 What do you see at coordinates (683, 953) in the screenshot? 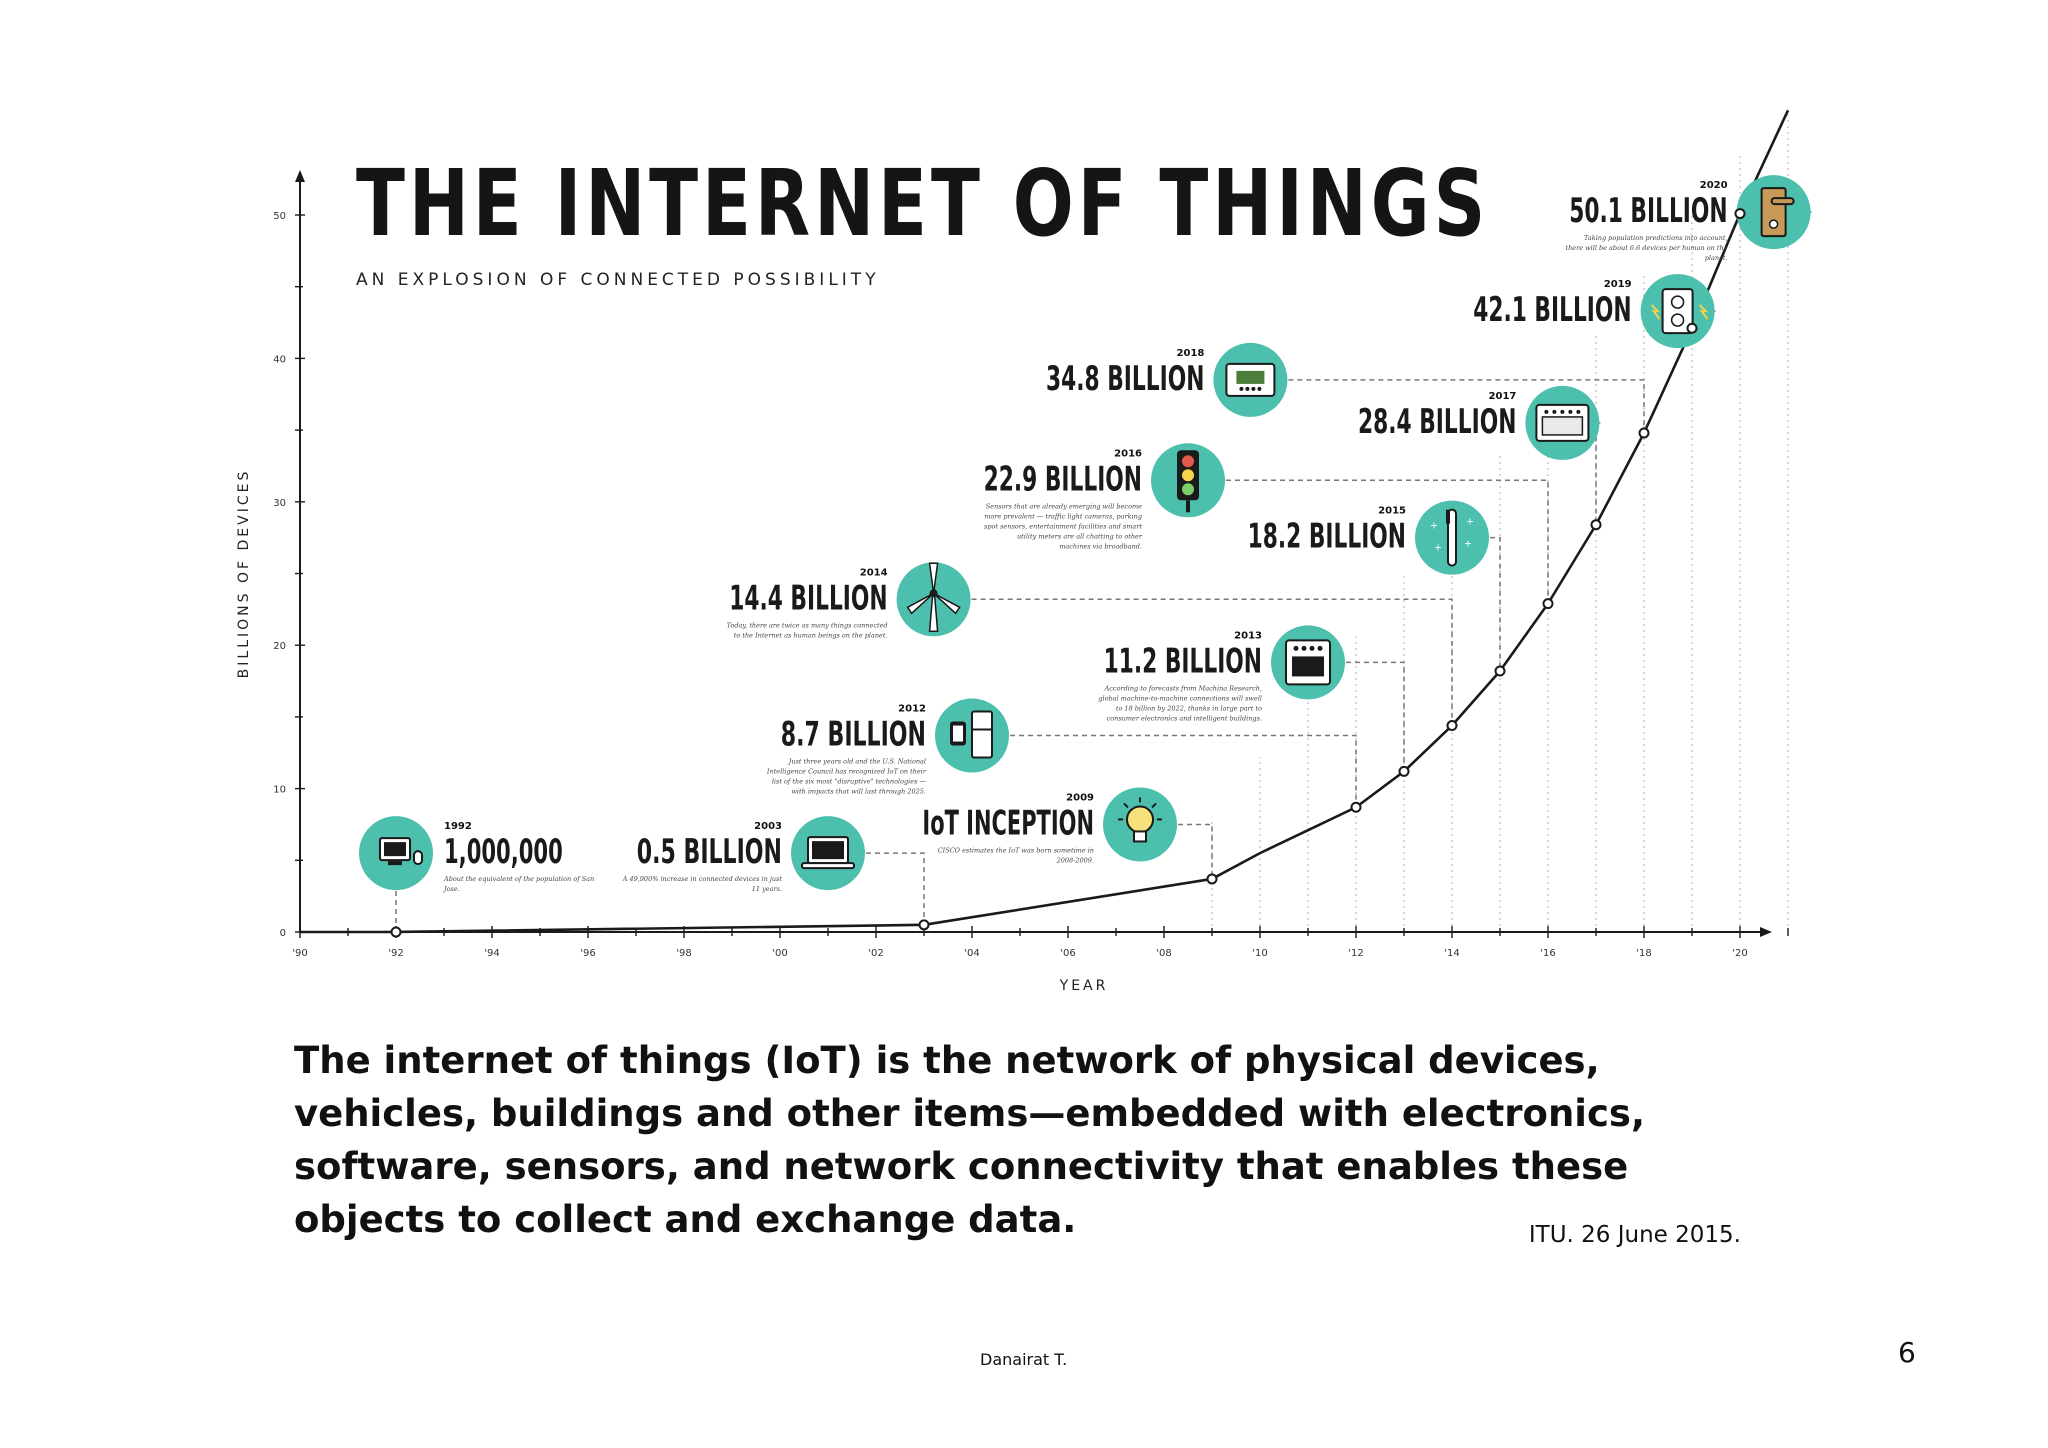
I see `x-tick-label: '98` at bounding box center [683, 953].